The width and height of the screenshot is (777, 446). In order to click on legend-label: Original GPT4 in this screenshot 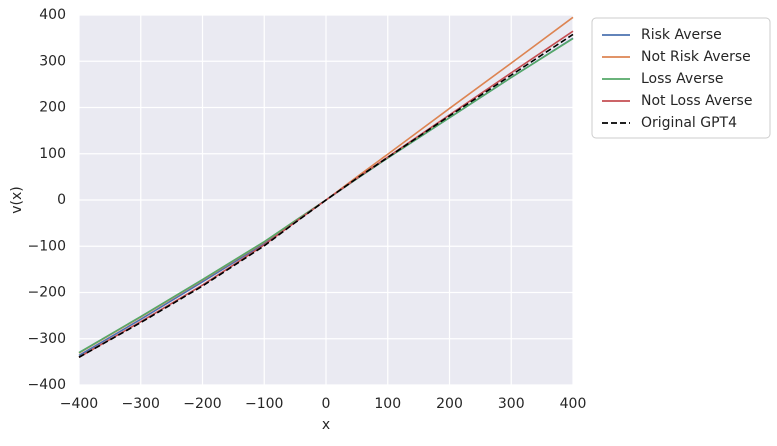, I will do `click(689, 123)`.